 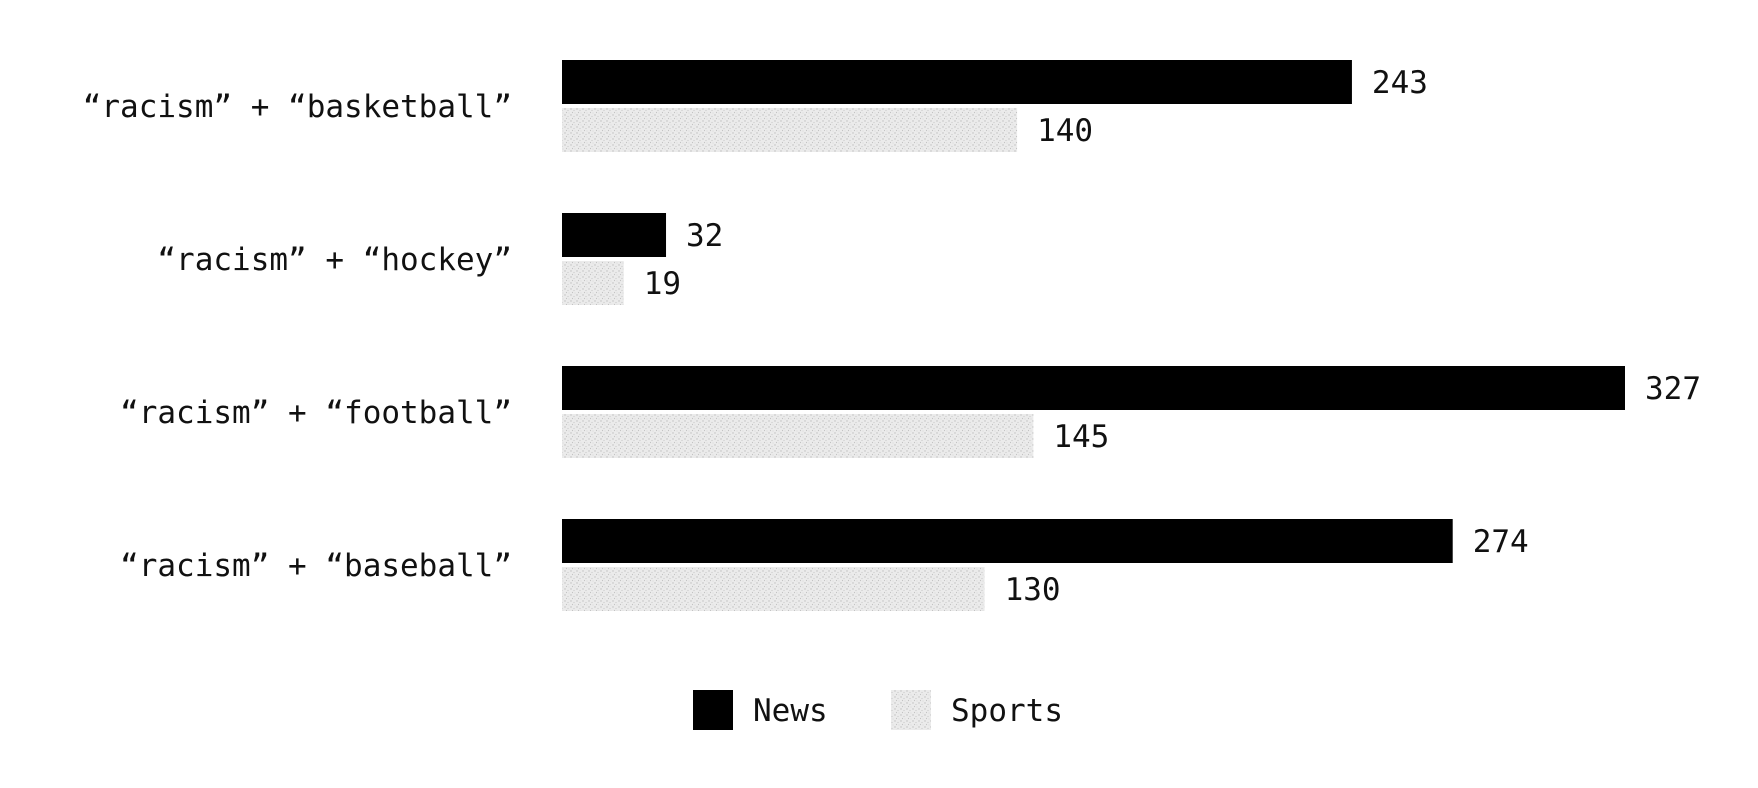 I want to click on value-label-sports-racism-basketball: 140, so click(x=1065, y=131).